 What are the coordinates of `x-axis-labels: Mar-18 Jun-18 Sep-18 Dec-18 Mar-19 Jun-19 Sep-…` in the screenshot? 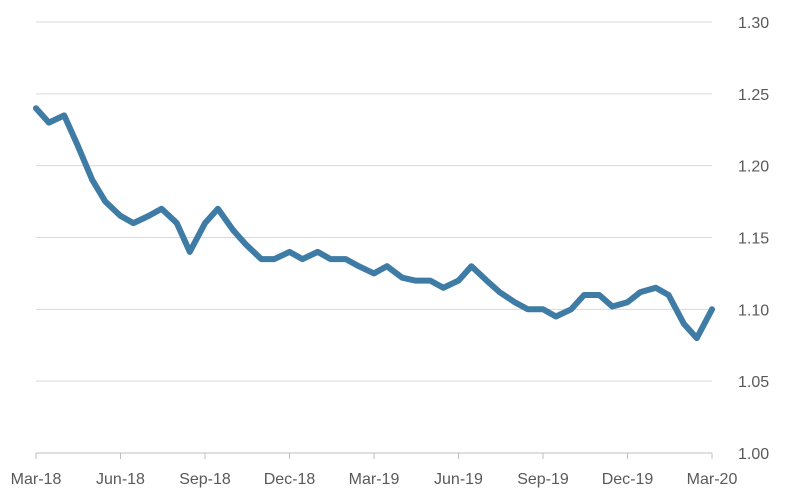 It's located at (374, 479).